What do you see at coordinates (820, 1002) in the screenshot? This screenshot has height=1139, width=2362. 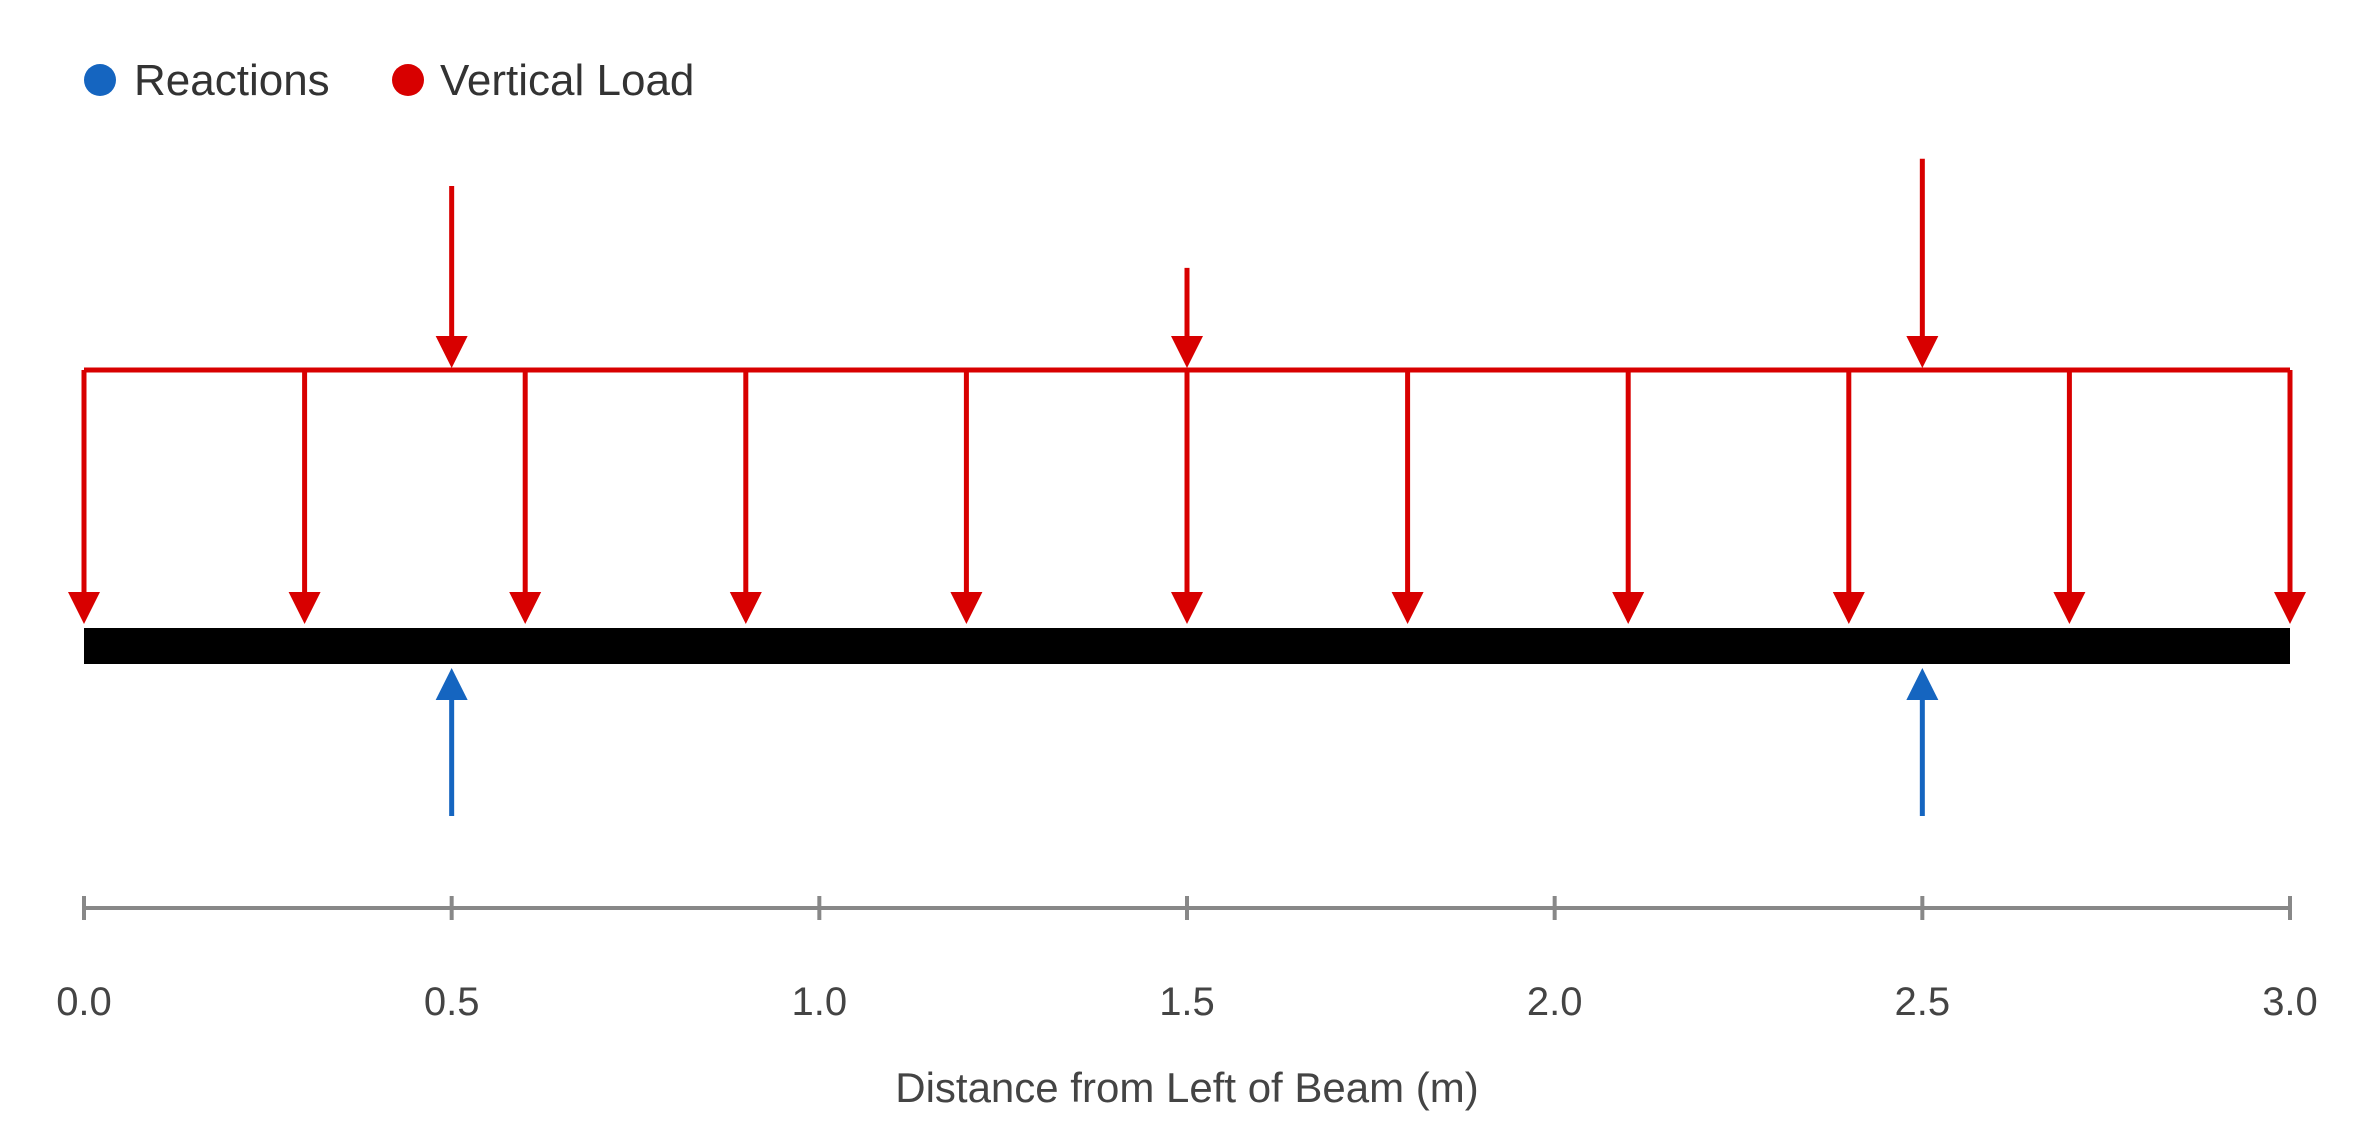 I see `x-axis-tick-label: 1.0` at bounding box center [820, 1002].